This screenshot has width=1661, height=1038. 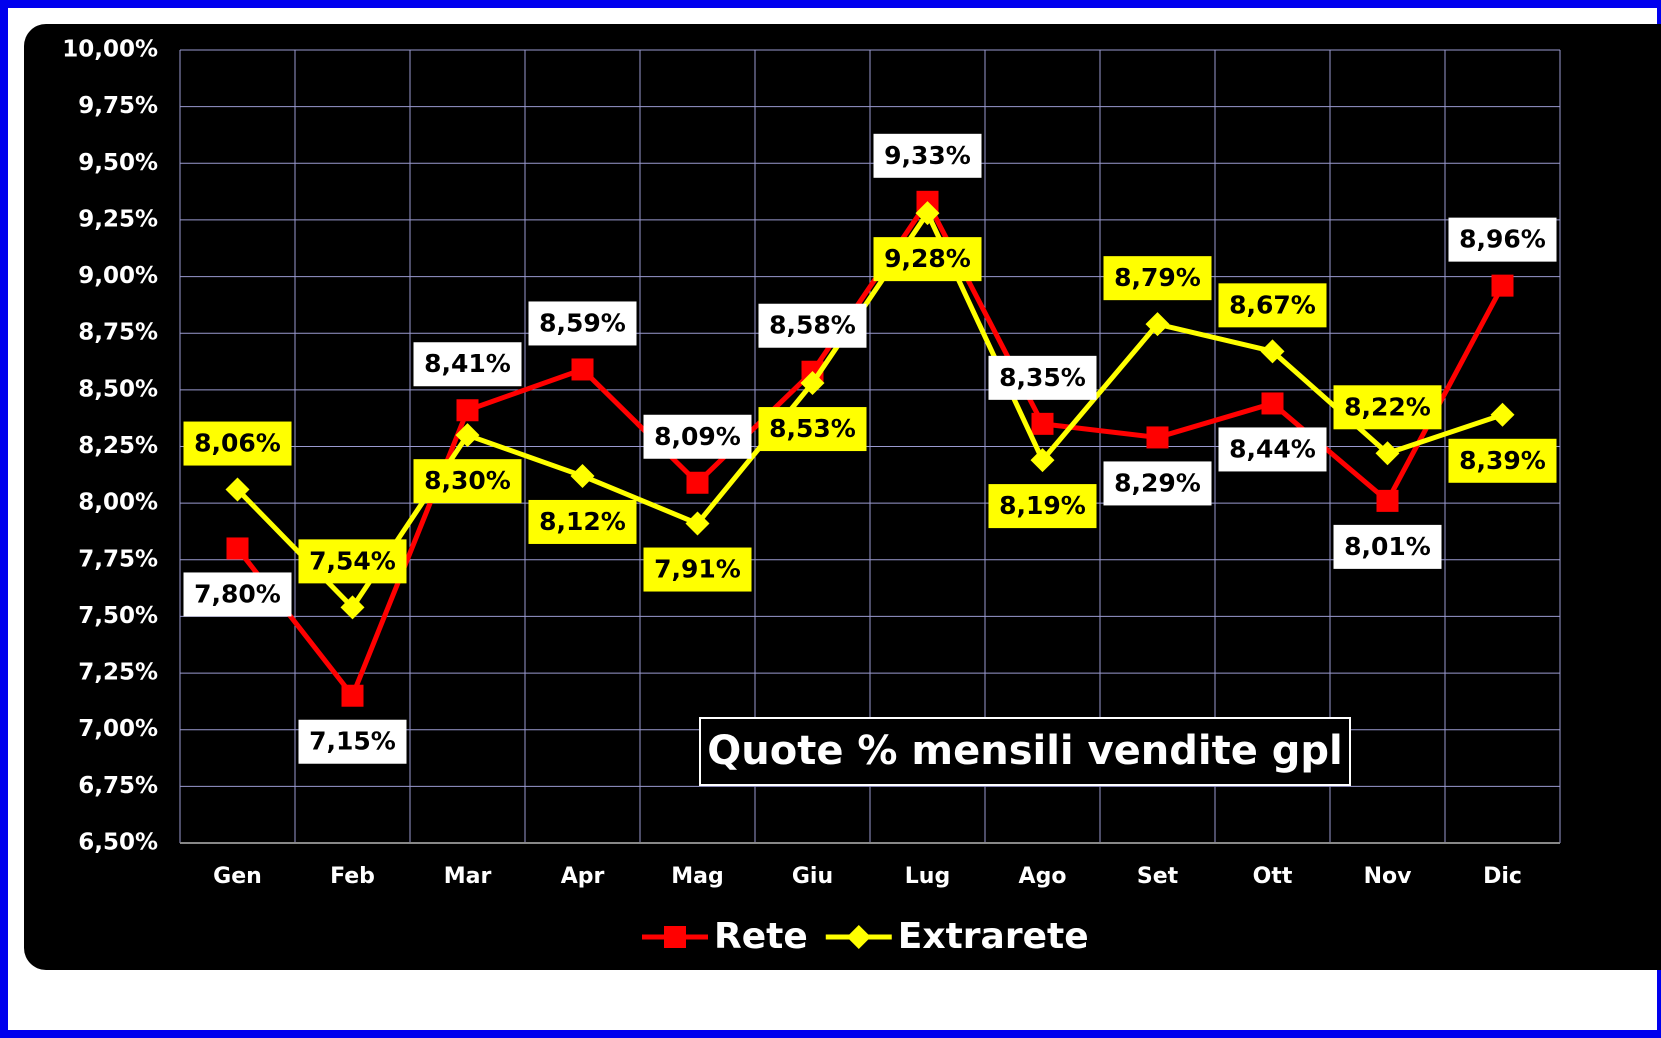 What do you see at coordinates (993, 936) in the screenshot?
I see `legend-label: Extrarete` at bounding box center [993, 936].